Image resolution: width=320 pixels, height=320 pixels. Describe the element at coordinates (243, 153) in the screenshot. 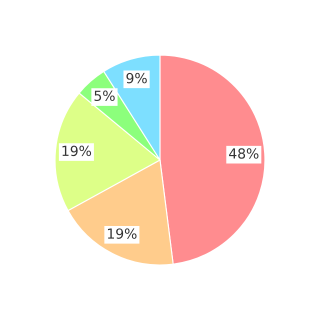

I see `data-label: 48%` at that location.